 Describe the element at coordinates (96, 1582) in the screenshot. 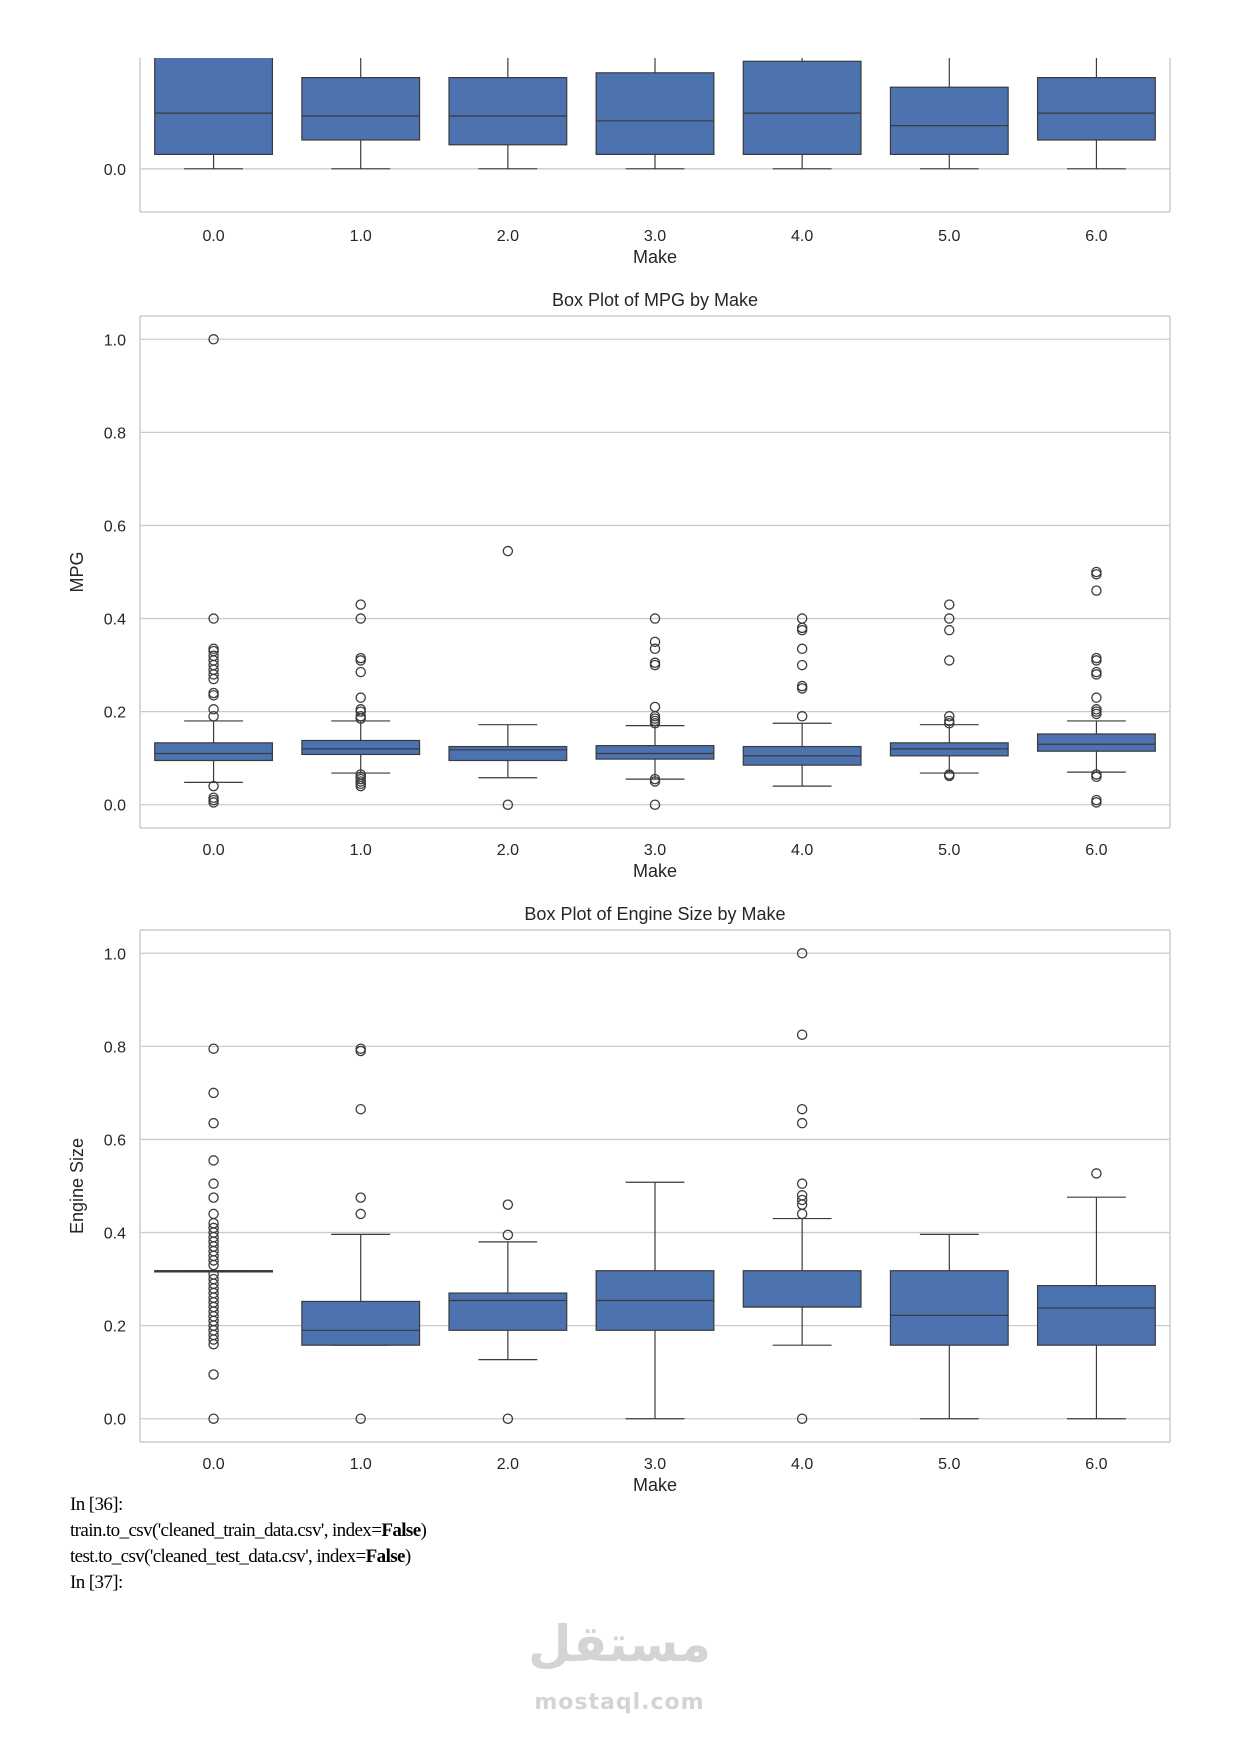

I see `cell-prompt-37: In [37]:` at that location.